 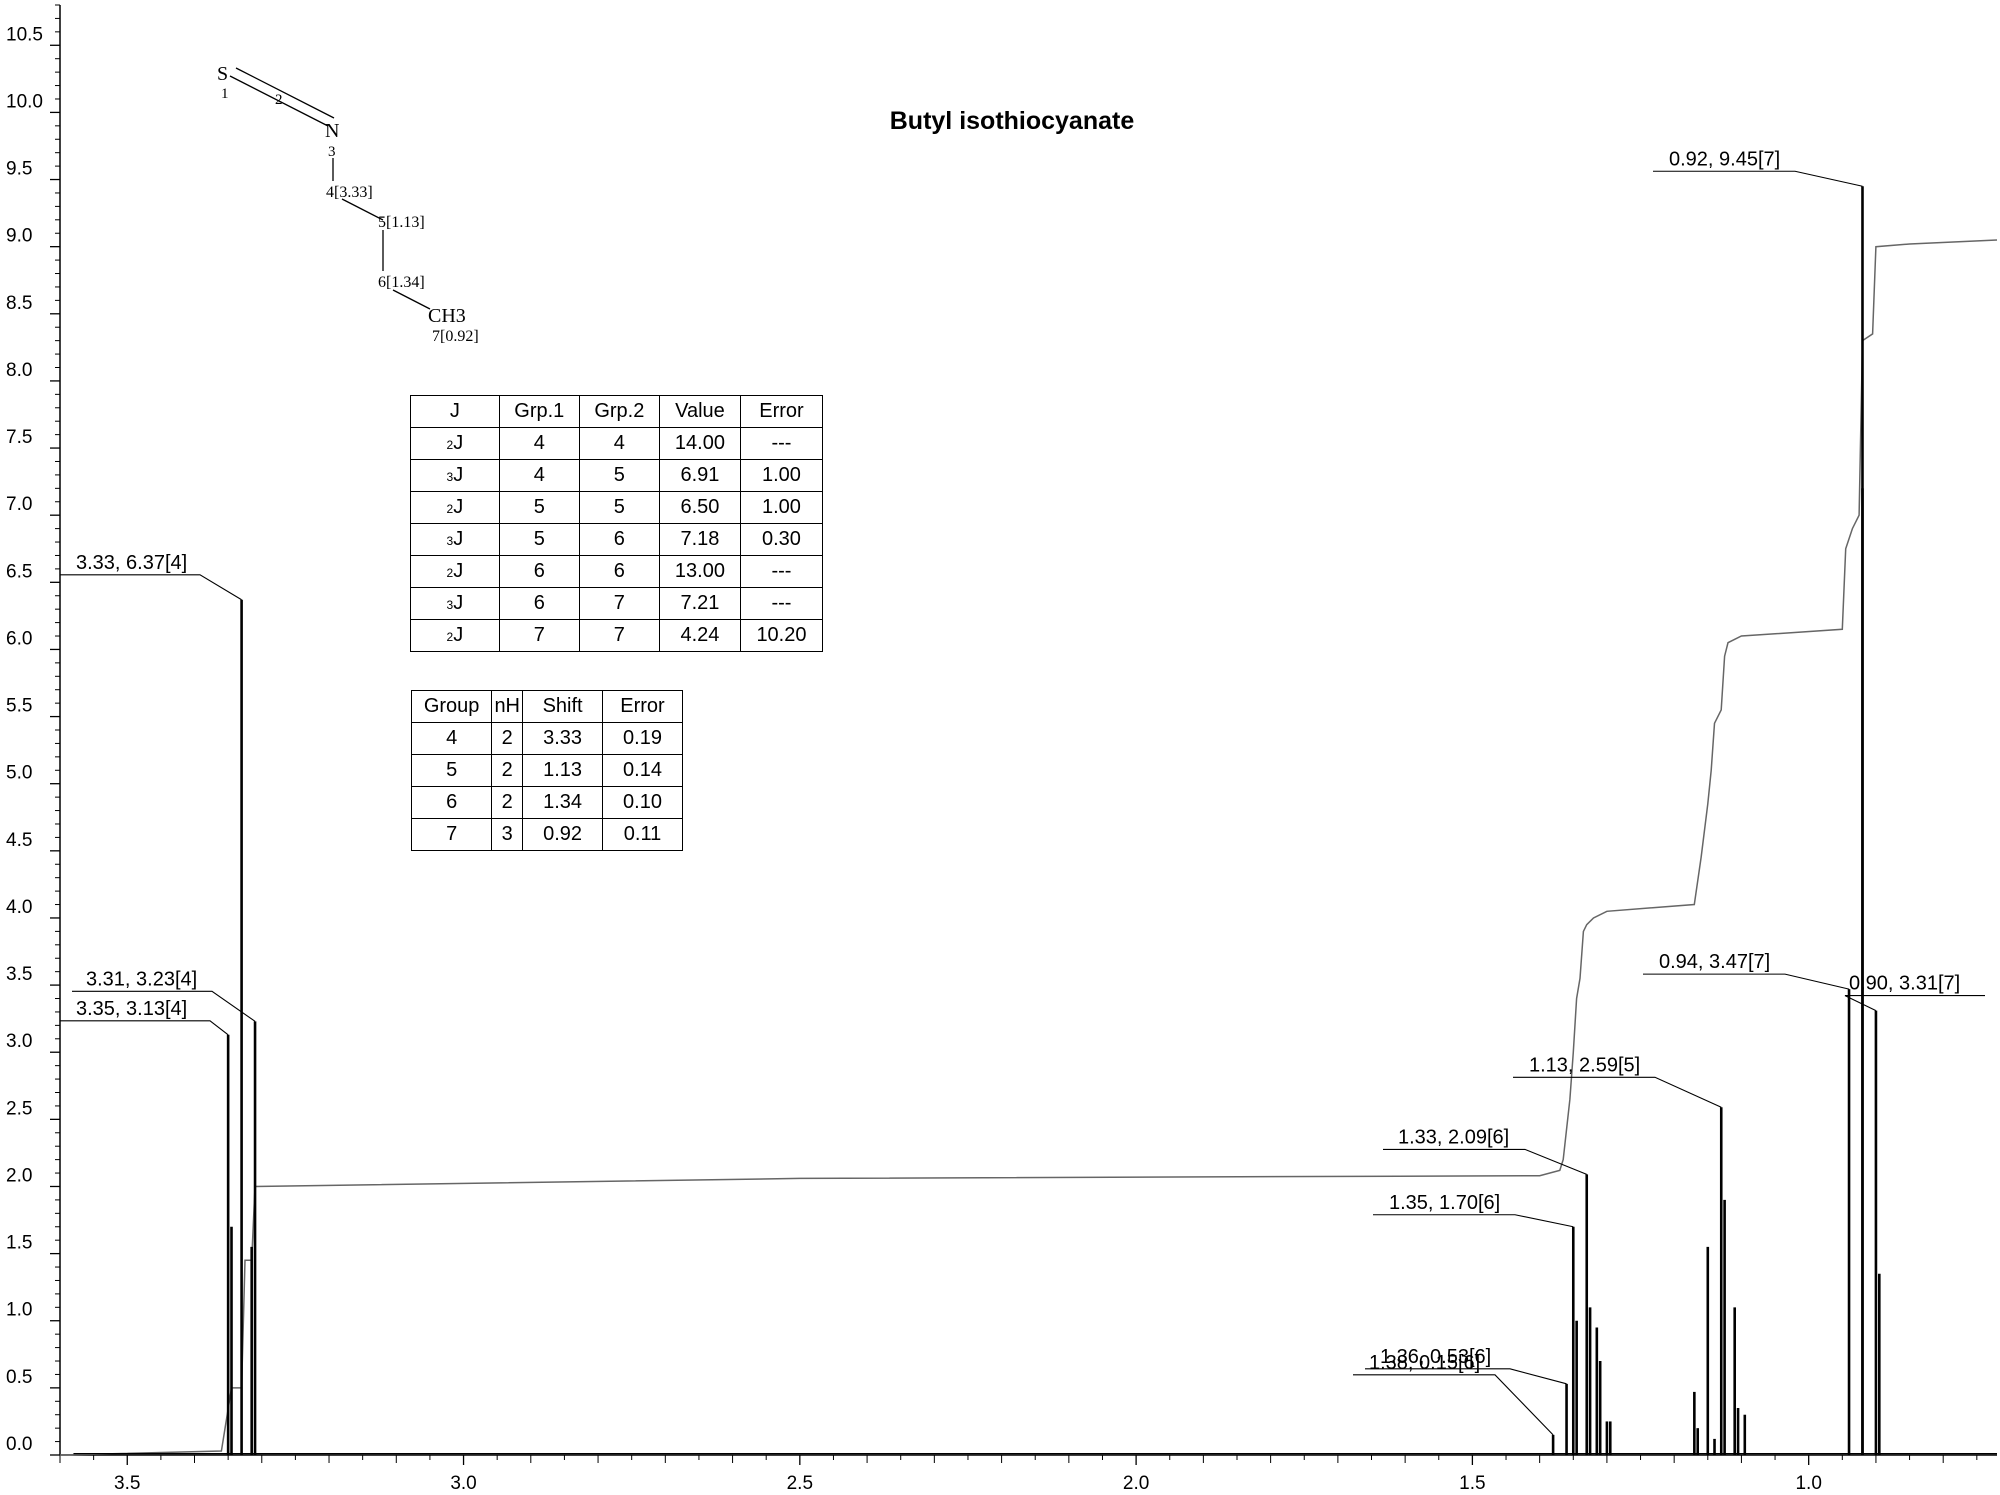 I want to click on coupling-value: 4.24, so click(x=699, y=635).